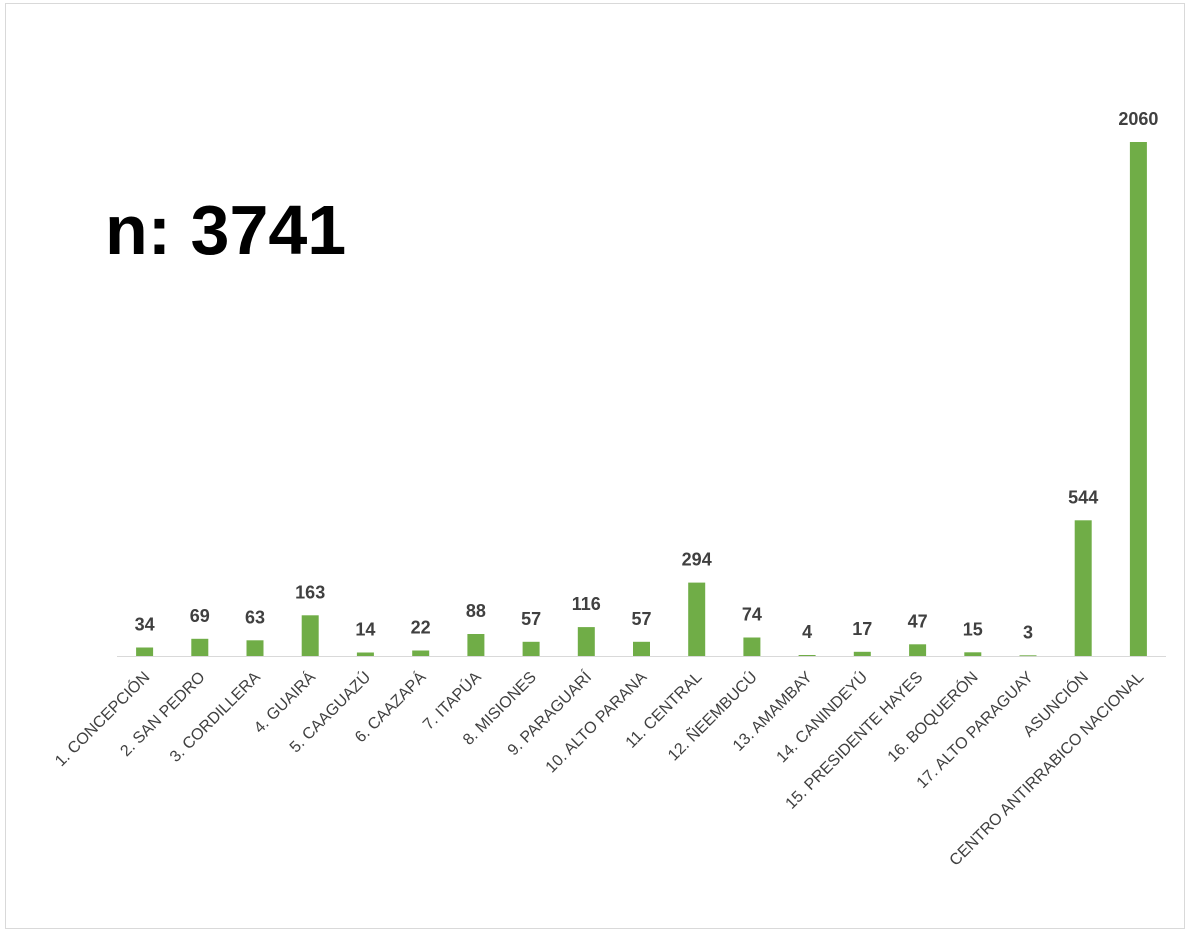 This screenshot has height=935, width=1191. I want to click on data-label: 22, so click(421, 628).